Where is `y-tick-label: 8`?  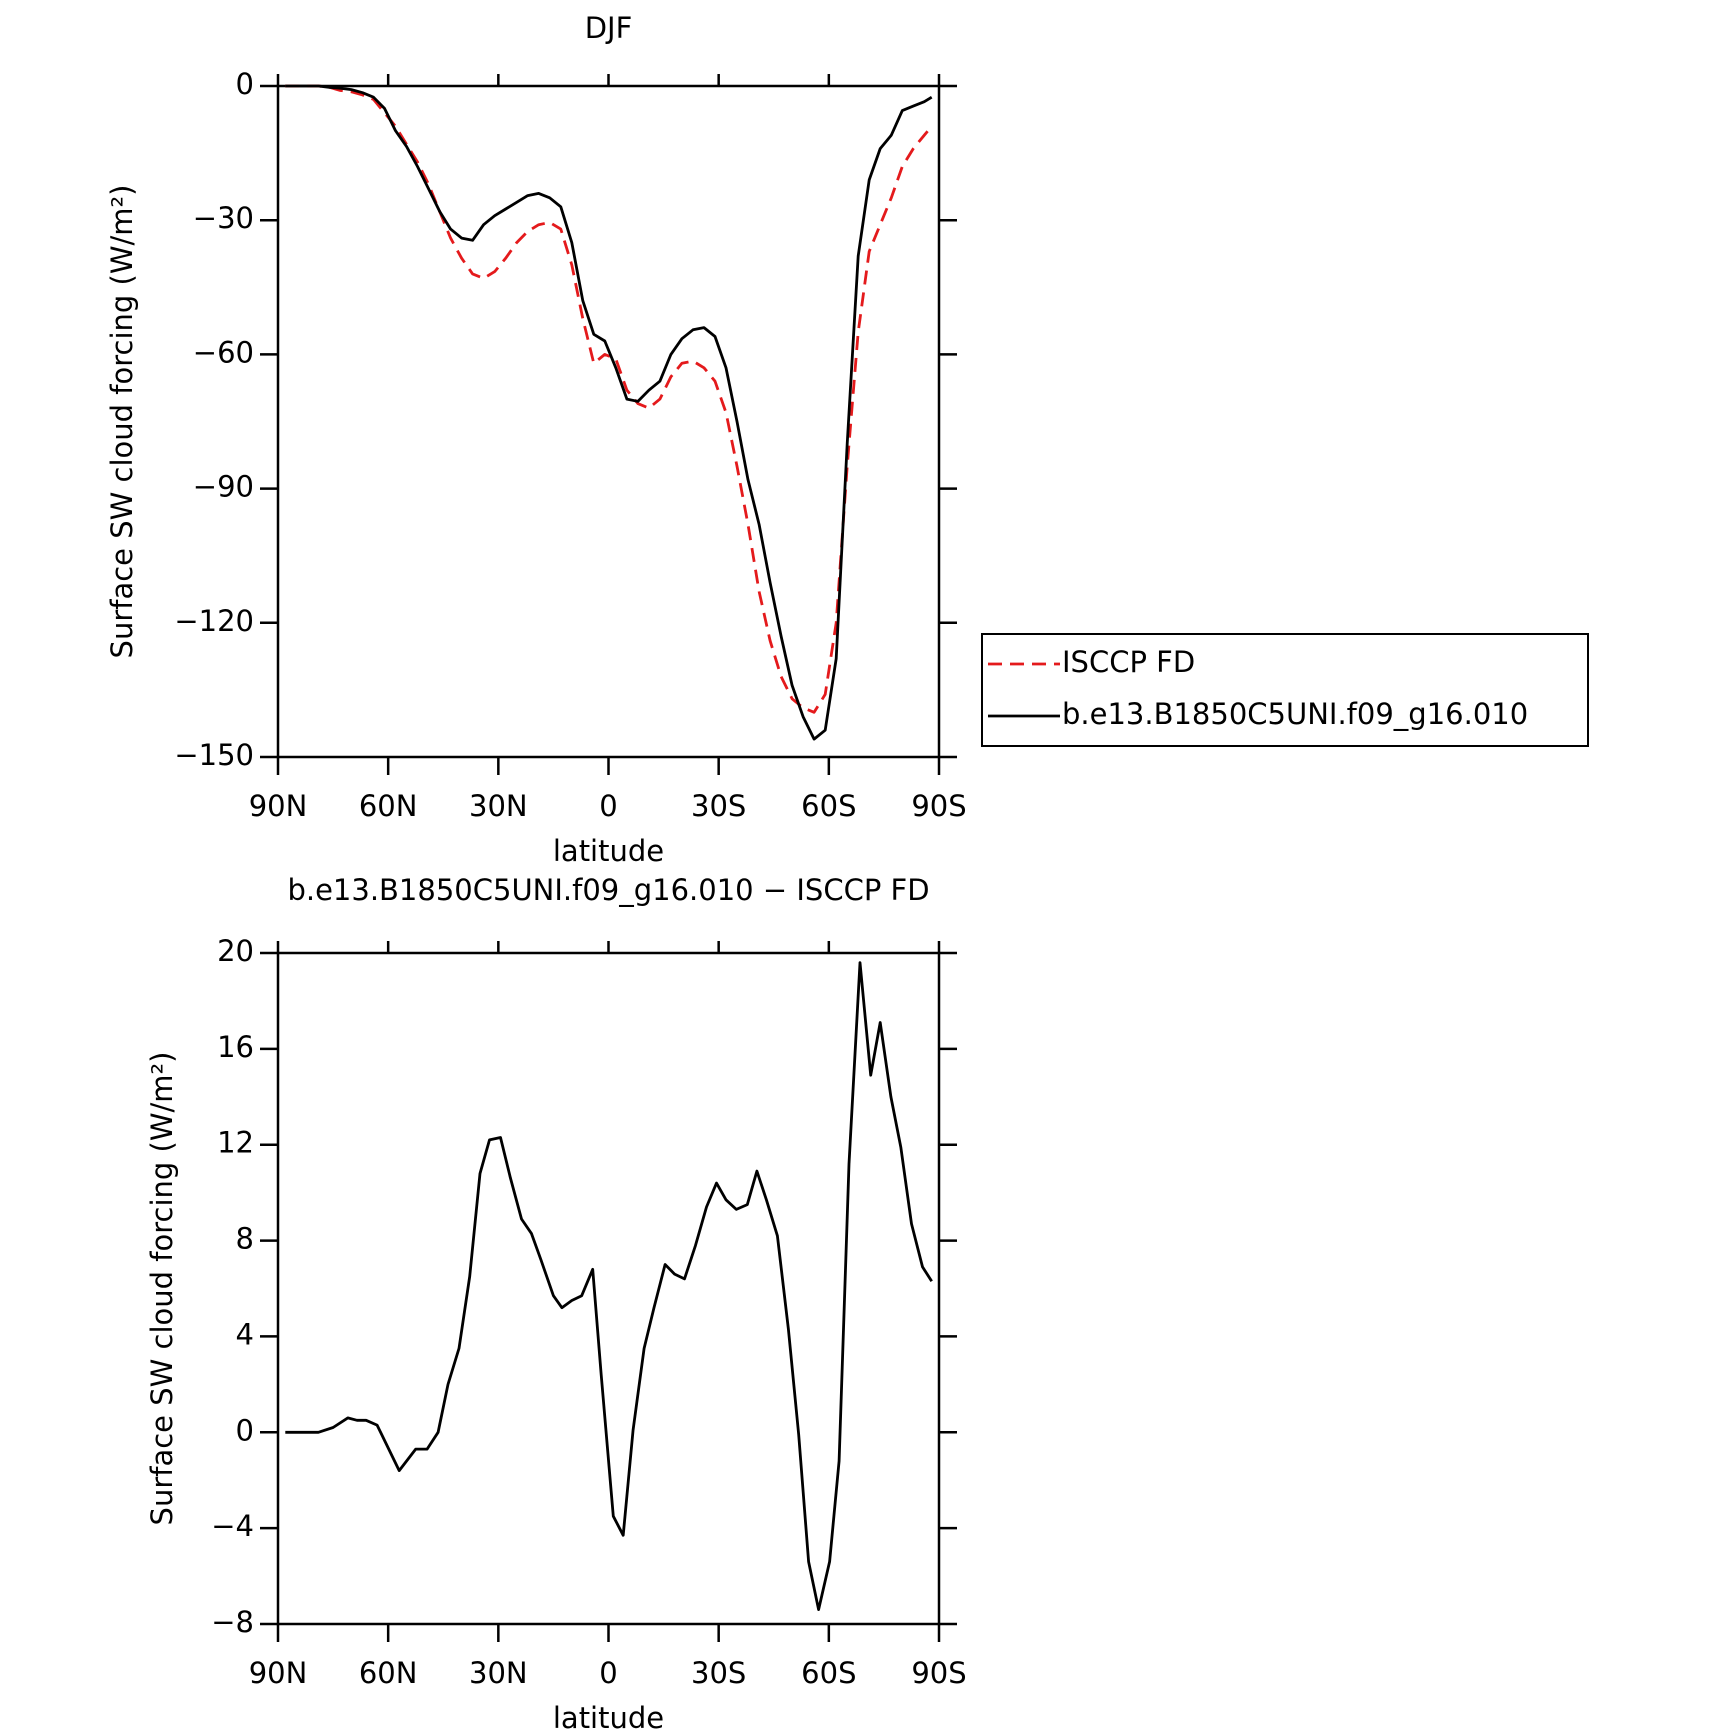 y-tick-label: 8 is located at coordinates (245, 1239).